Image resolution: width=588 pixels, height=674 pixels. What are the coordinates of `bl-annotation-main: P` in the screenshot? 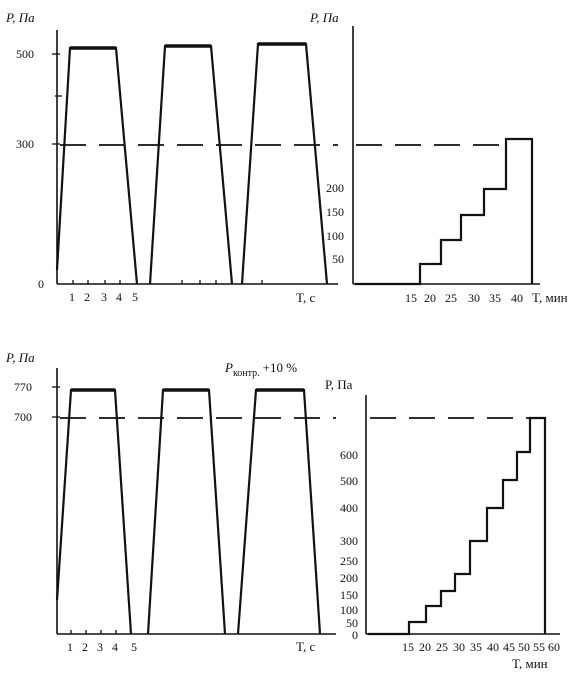 It's located at (228, 367).